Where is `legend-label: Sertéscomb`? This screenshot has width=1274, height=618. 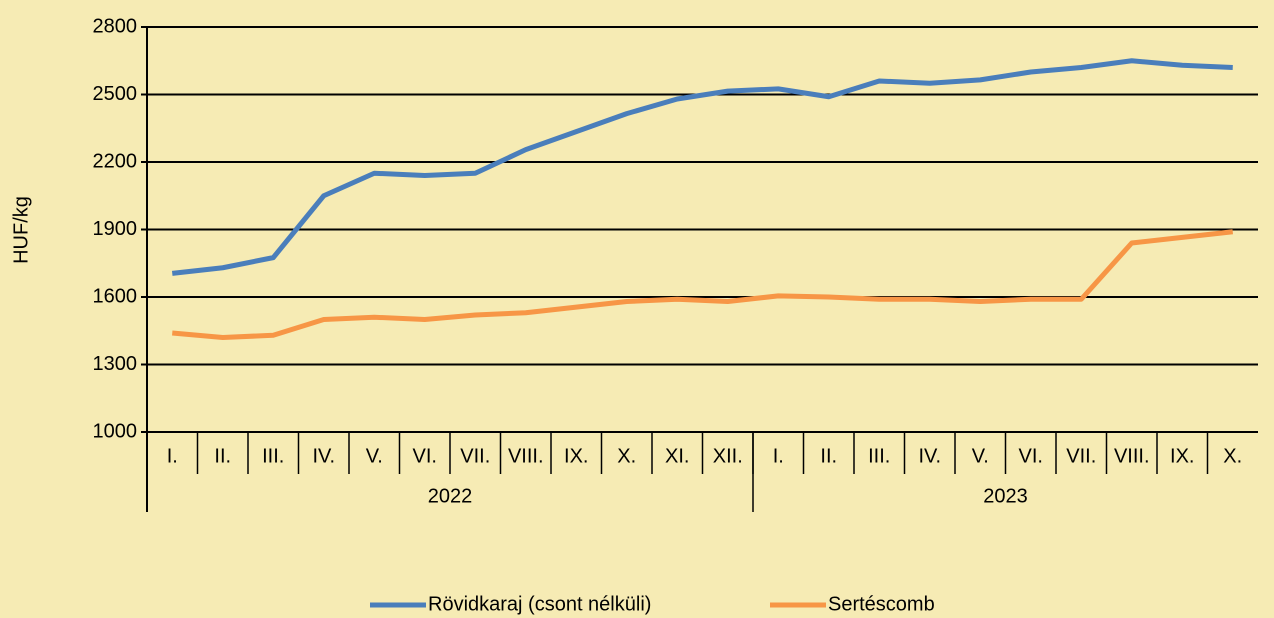
legend-label: Sertéscomb is located at coordinates (881, 604).